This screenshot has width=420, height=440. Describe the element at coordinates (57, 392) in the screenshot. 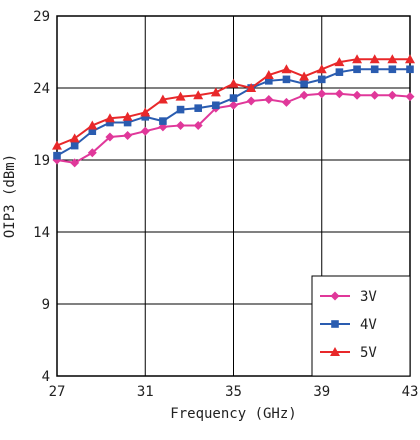

I see `x-tick-label: 27` at that location.